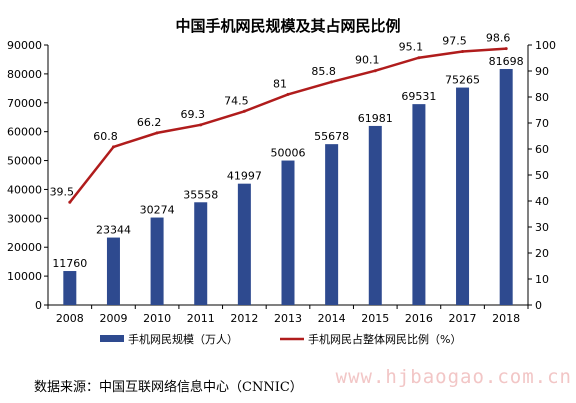  What do you see at coordinates (24, 103) in the screenshot?
I see `y-left-tick-label: 70000` at bounding box center [24, 103].